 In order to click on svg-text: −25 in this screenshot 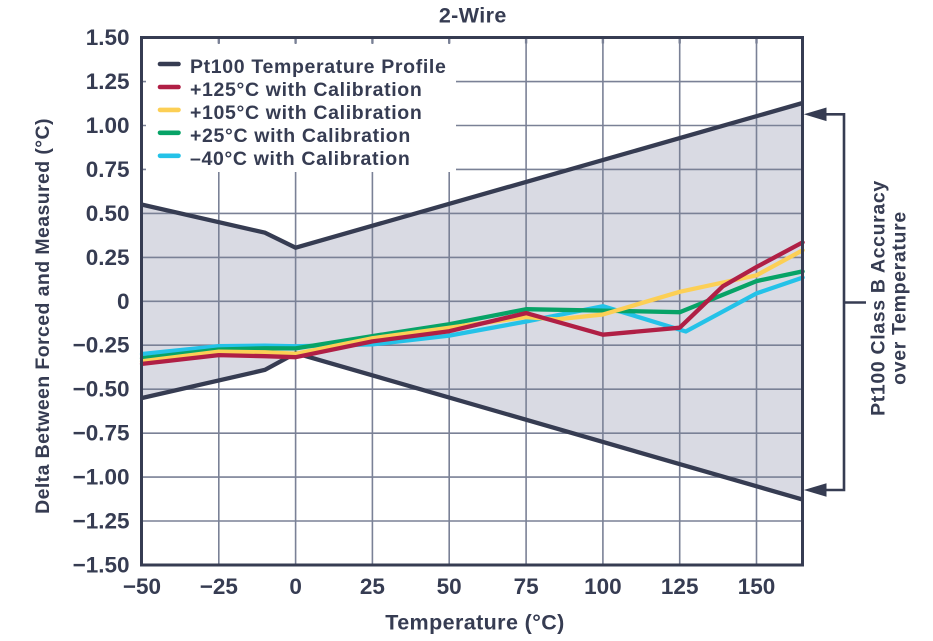, I will do `click(219, 586)`.